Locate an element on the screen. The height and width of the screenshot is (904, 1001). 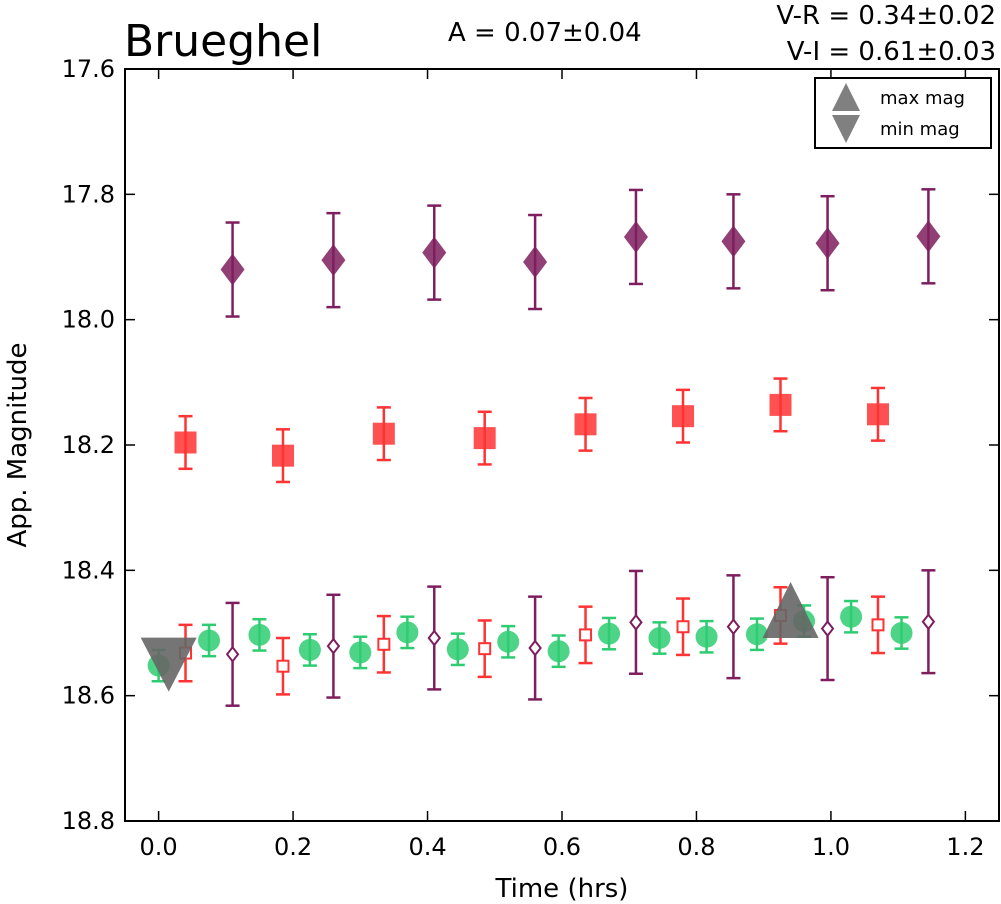
x-tick-label: 0.8 is located at coordinates (696, 847).